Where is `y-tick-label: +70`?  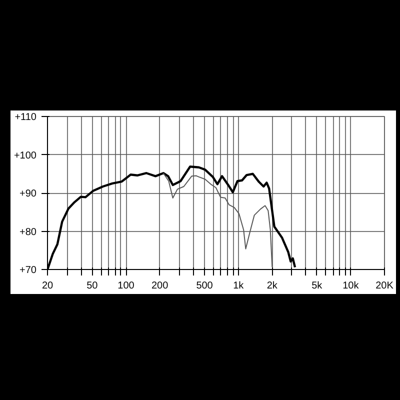
y-tick-label: +70 is located at coordinates (28, 270).